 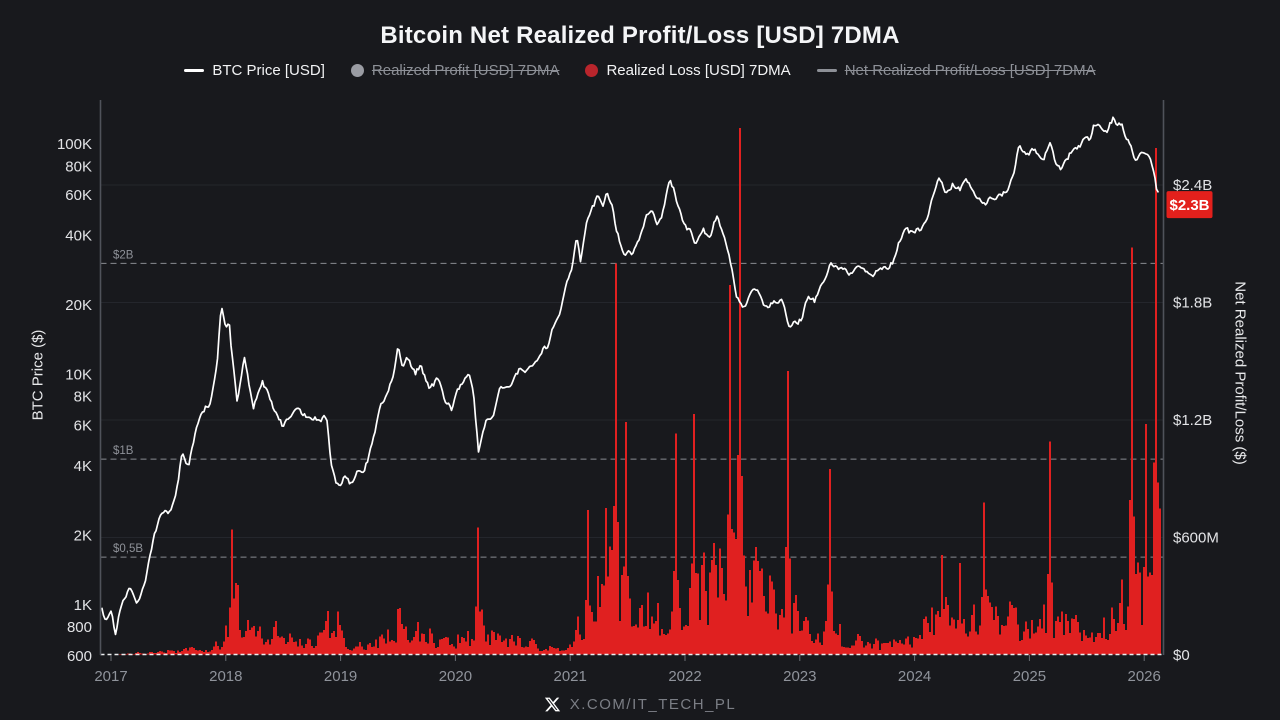 I want to click on annotation-label: $1B, so click(x=123, y=451).